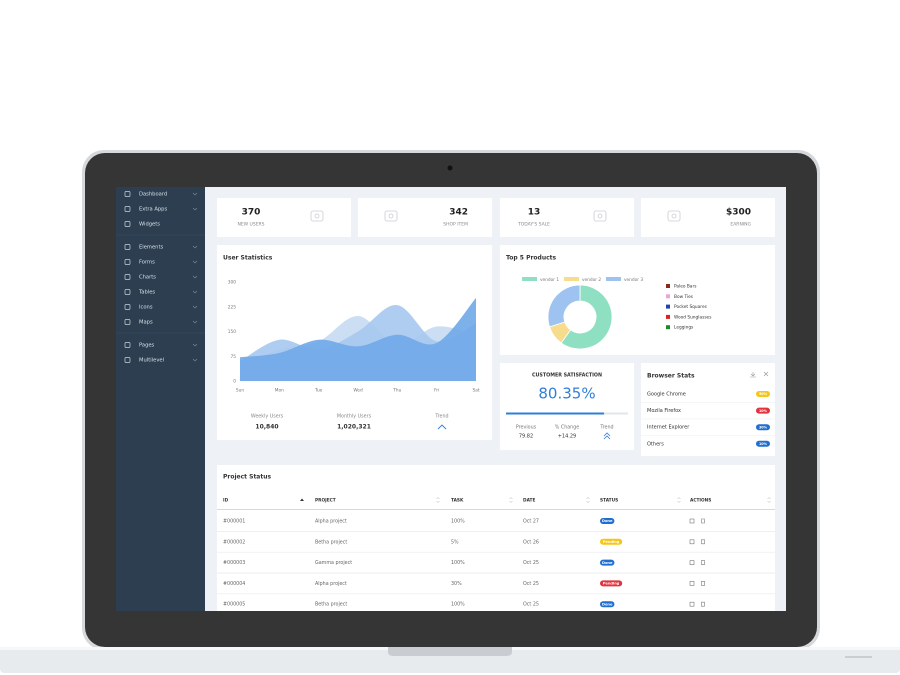 This screenshot has width=900, height=675. Describe the element at coordinates (240, 391) in the screenshot. I see `x-tick-label: Sun` at that location.